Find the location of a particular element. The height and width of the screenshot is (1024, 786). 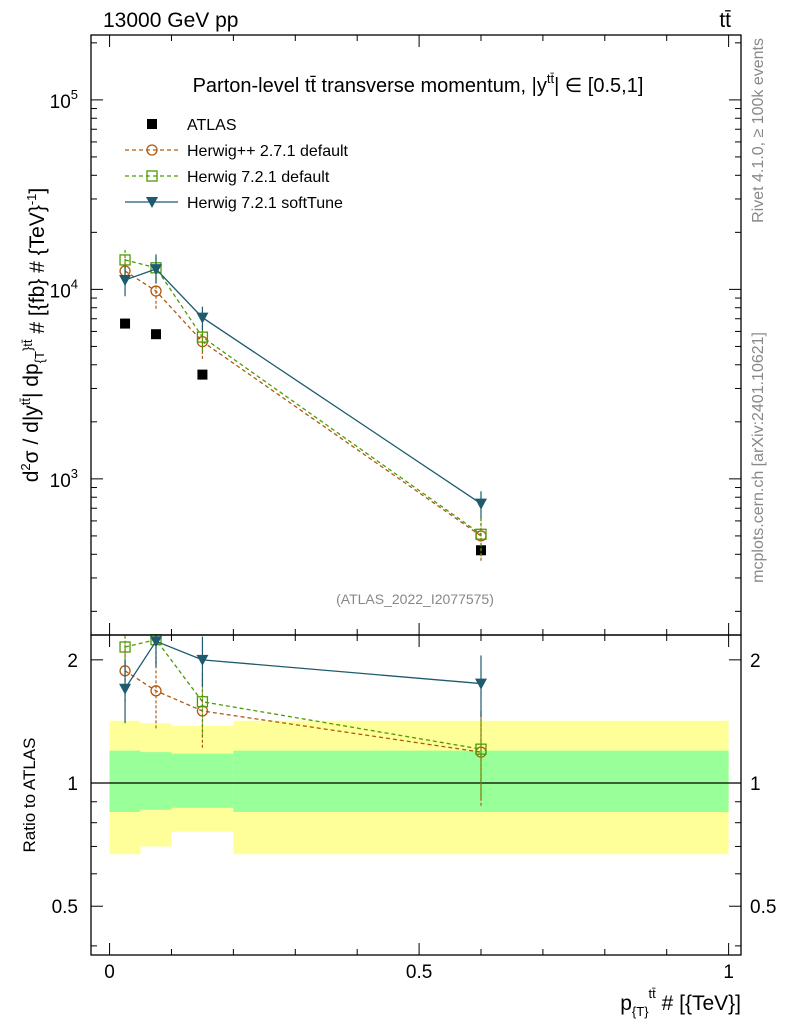

x-tick-label: 0.5 is located at coordinates (419, 972).